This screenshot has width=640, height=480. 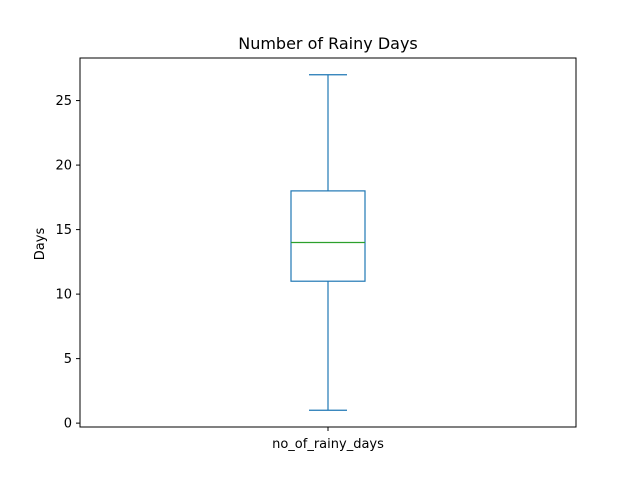 I want to click on y-tick-label: 25, so click(x=63, y=101).